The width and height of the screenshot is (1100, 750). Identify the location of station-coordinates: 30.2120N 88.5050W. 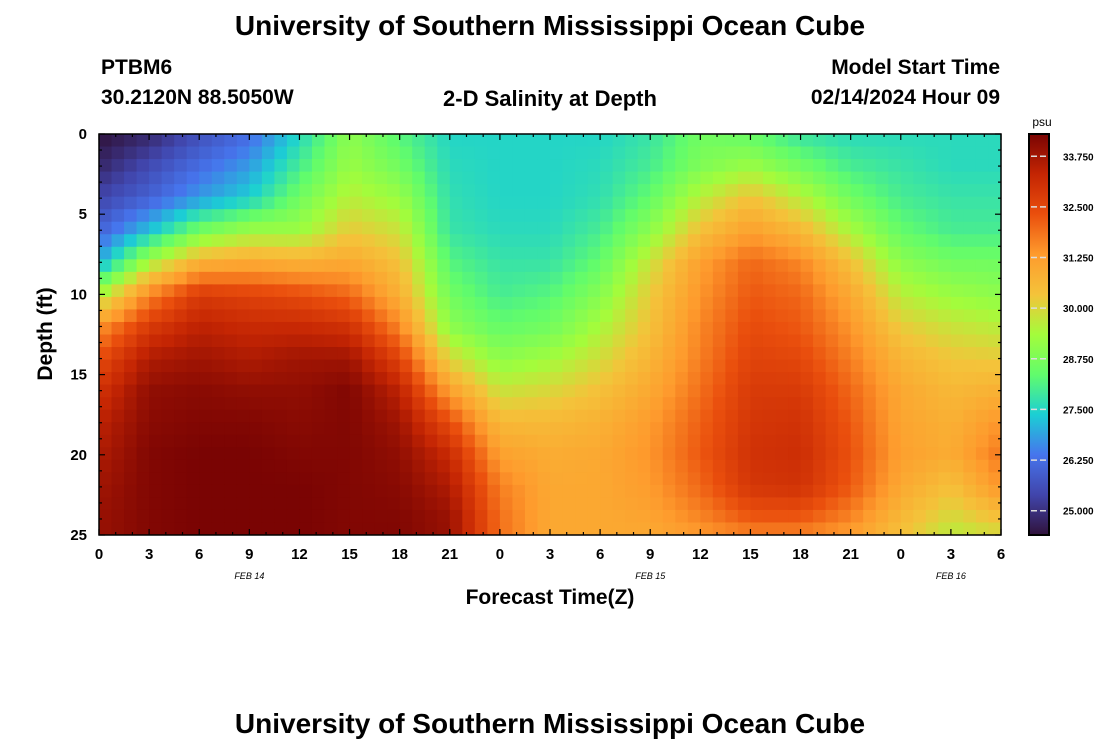
(197, 97).